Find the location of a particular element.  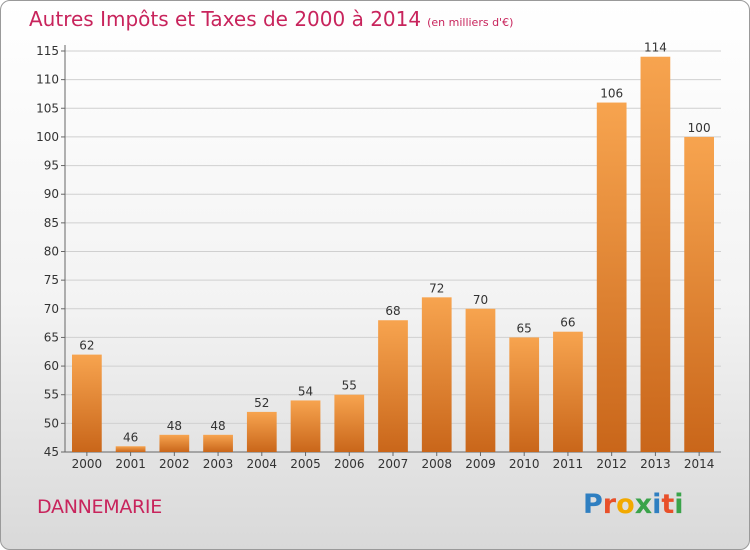

bar-2000 is located at coordinates (86, 403).